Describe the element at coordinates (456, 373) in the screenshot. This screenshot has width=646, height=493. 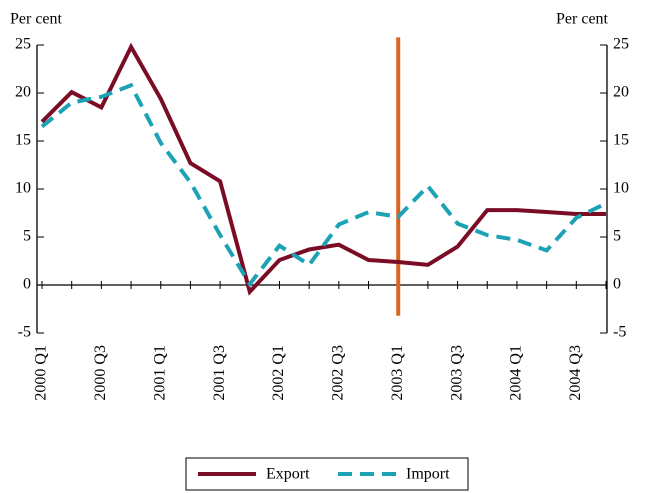
I see `x-tick-label: 2003 Q3` at that location.